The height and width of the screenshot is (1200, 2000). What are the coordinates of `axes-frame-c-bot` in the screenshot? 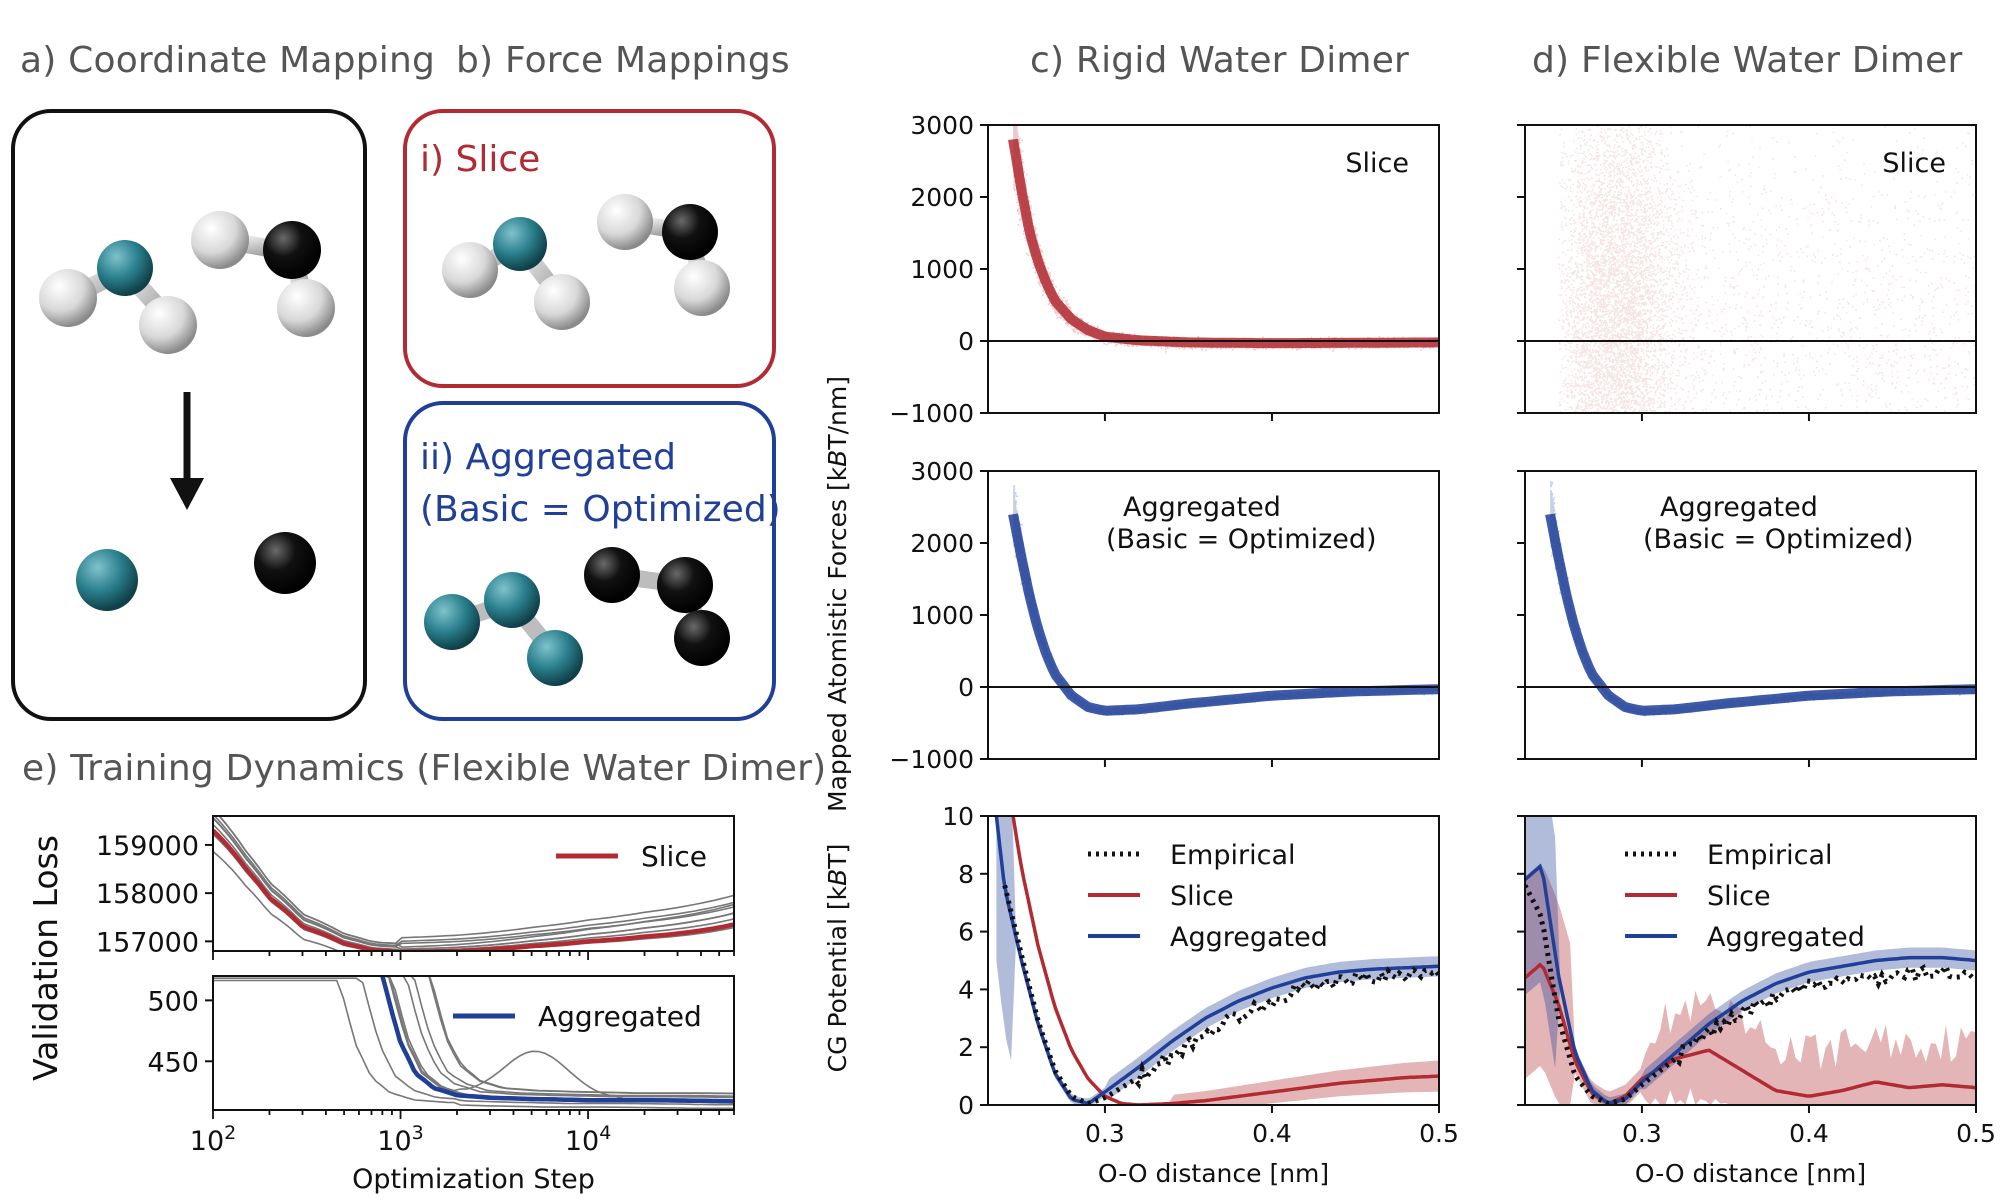 It's located at (1213, 960).